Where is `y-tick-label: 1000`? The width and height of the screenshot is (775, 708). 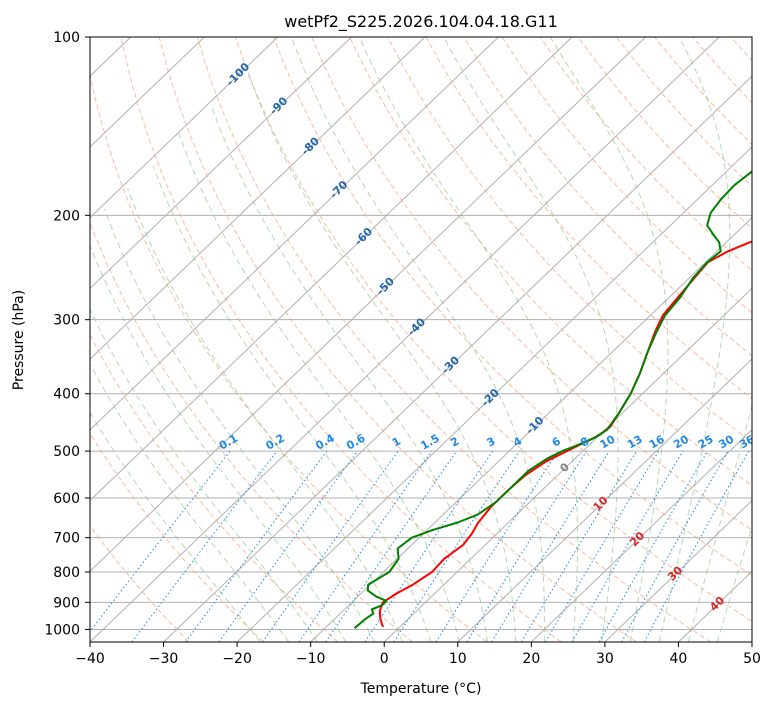 y-tick-label: 1000 is located at coordinates (62, 630).